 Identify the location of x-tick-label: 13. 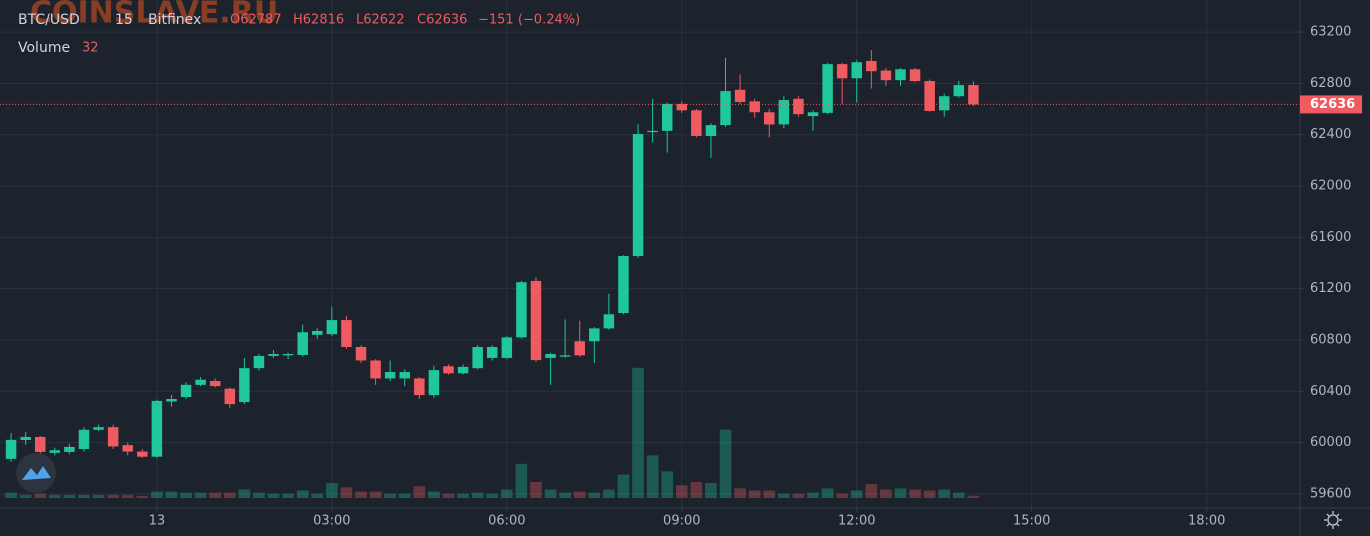
(157, 521).